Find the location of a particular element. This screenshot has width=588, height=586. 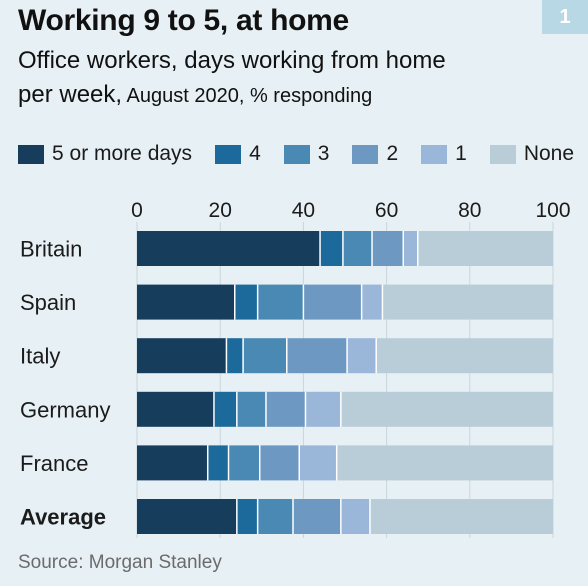

legend-item: 1 is located at coordinates (444, 154).